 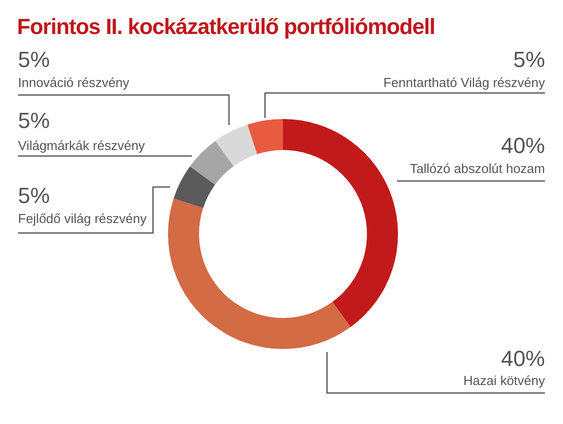 What do you see at coordinates (226, 26) in the screenshot?
I see `chart-title: Forintos II. kockázatkerülő portfóliómodell` at bounding box center [226, 26].